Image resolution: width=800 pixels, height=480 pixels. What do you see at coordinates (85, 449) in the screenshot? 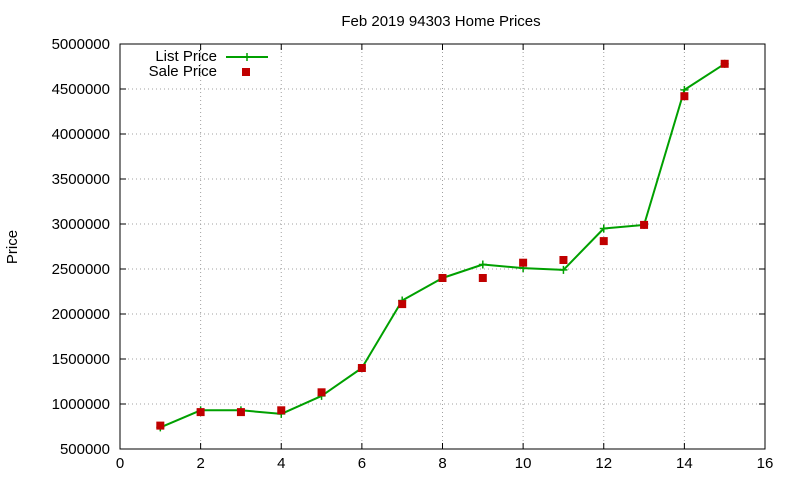
I see `y-tick-label: 500000` at bounding box center [85, 449].